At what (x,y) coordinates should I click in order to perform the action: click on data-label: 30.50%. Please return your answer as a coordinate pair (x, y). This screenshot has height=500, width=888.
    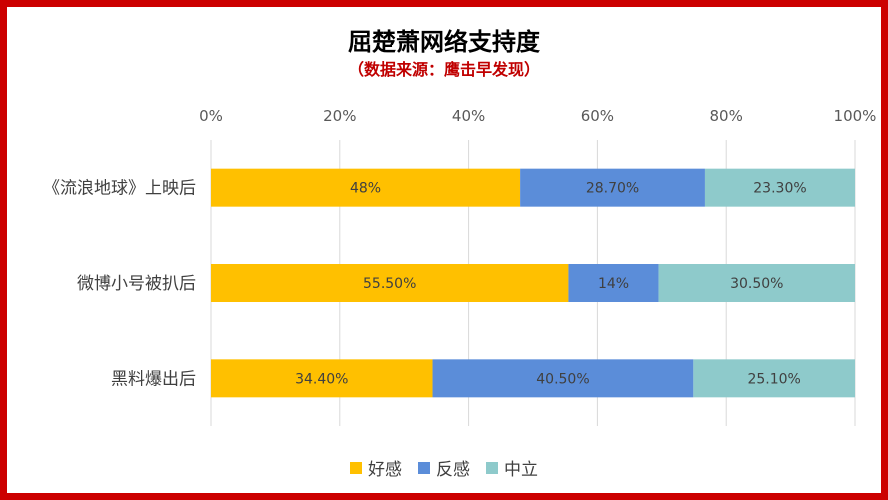
    Looking at the image, I should click on (756, 284).